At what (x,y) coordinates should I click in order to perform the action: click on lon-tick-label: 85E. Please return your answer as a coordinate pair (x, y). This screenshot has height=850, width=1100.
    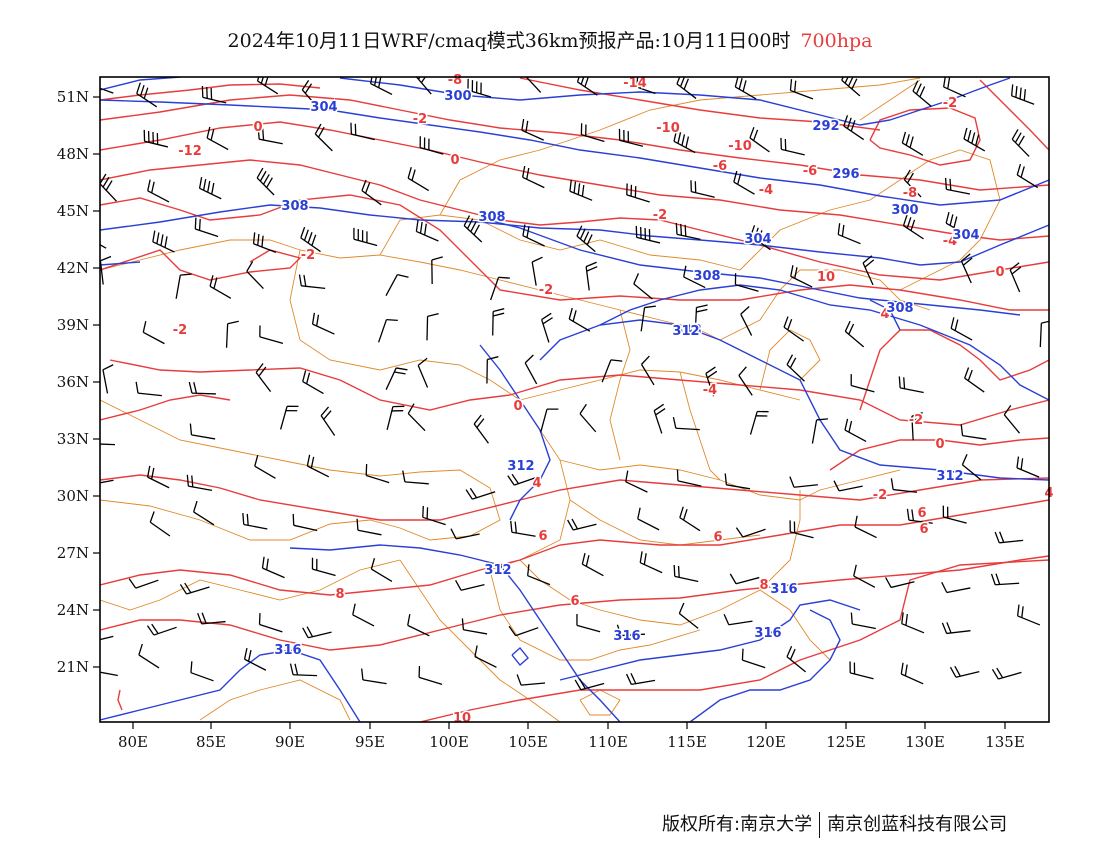
    Looking at the image, I should click on (211, 742).